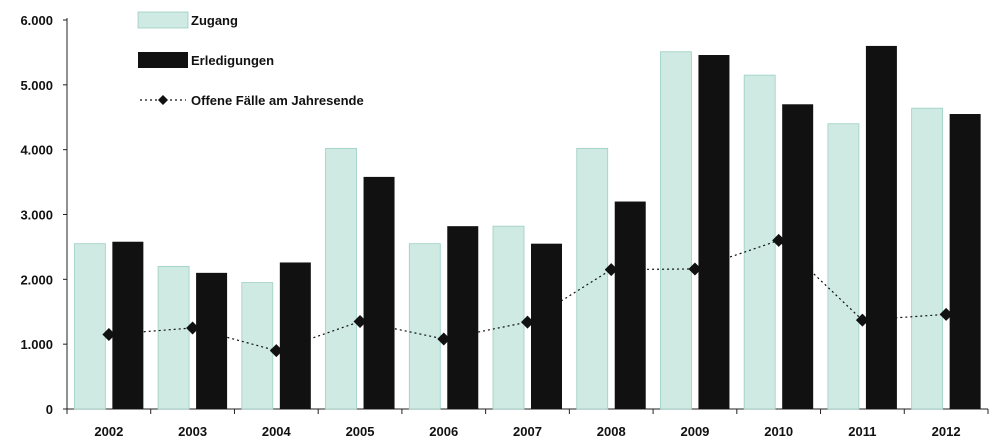 The image size is (996, 441). I want to click on bar-zugang-2005, so click(341, 278).